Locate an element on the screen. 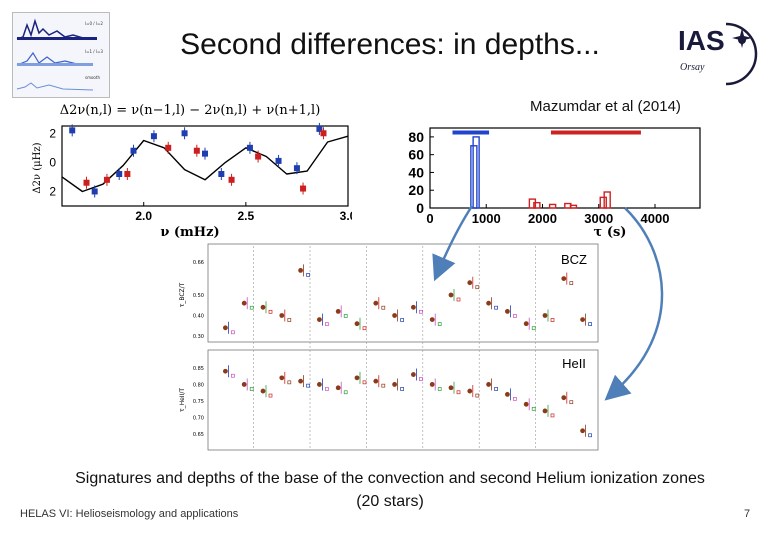  panel-ytick-label: 0.40 is located at coordinates (198, 317).